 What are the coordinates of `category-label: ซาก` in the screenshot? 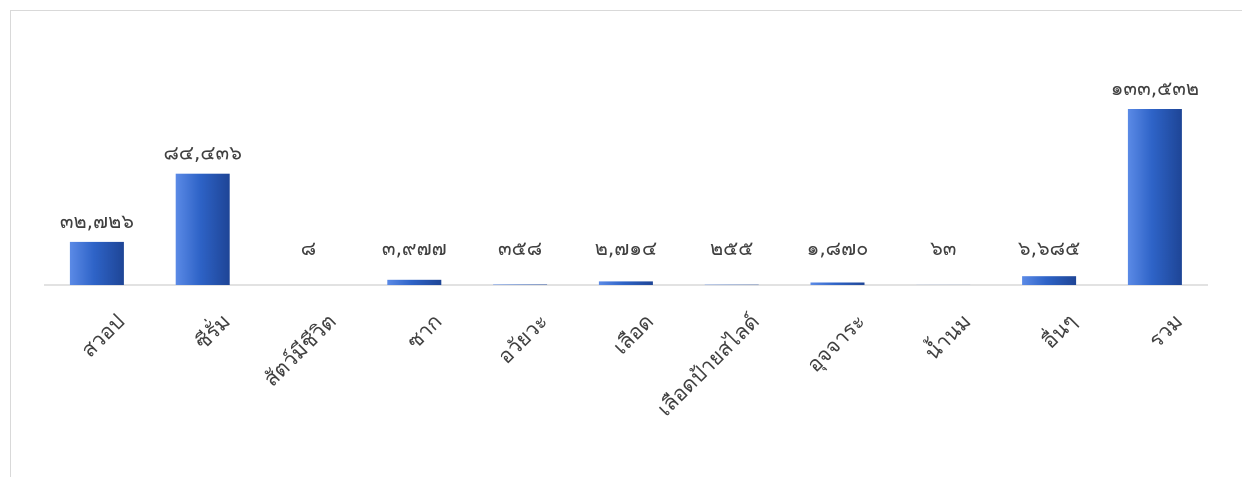 It's located at (424, 331).